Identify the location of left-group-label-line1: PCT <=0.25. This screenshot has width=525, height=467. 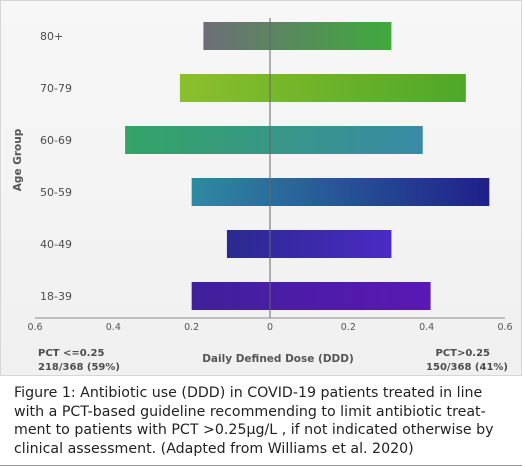
(71, 353).